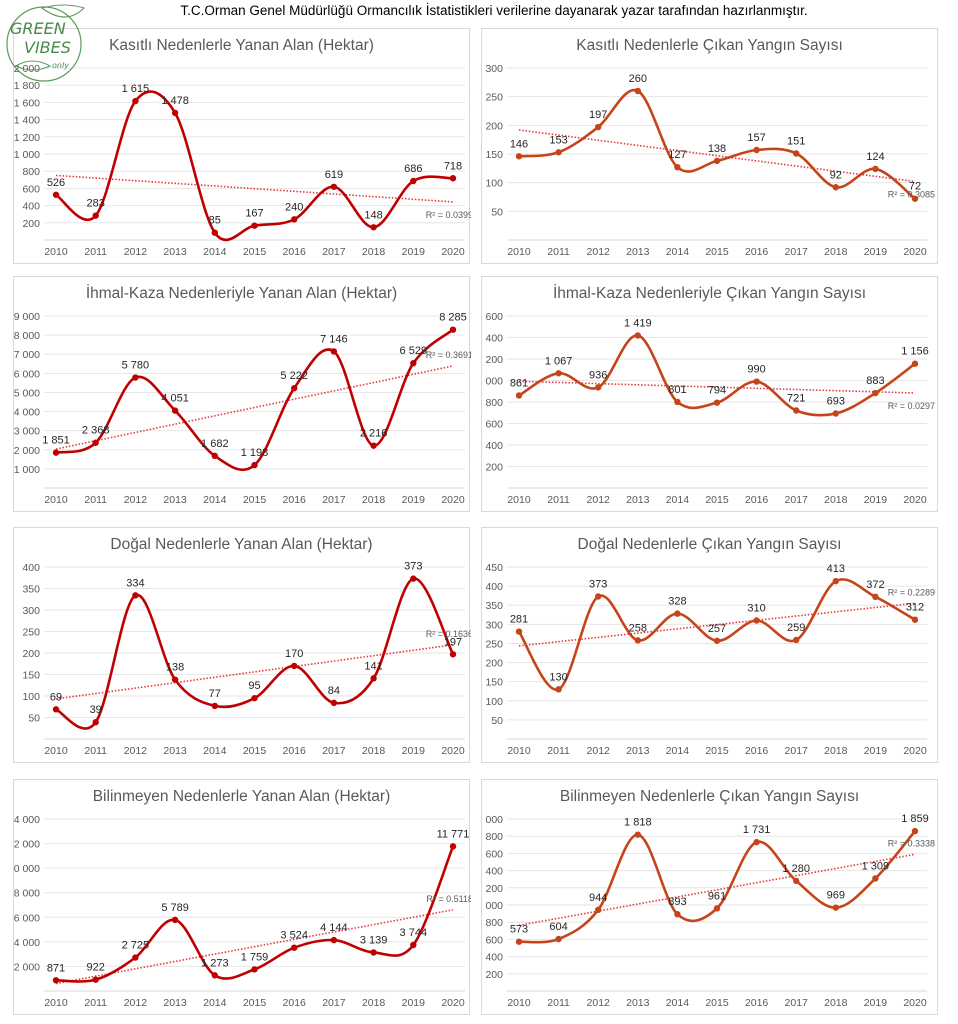  Describe the element at coordinates (27, 967) in the screenshot. I see `y-tick-label: 2 000` at that location.